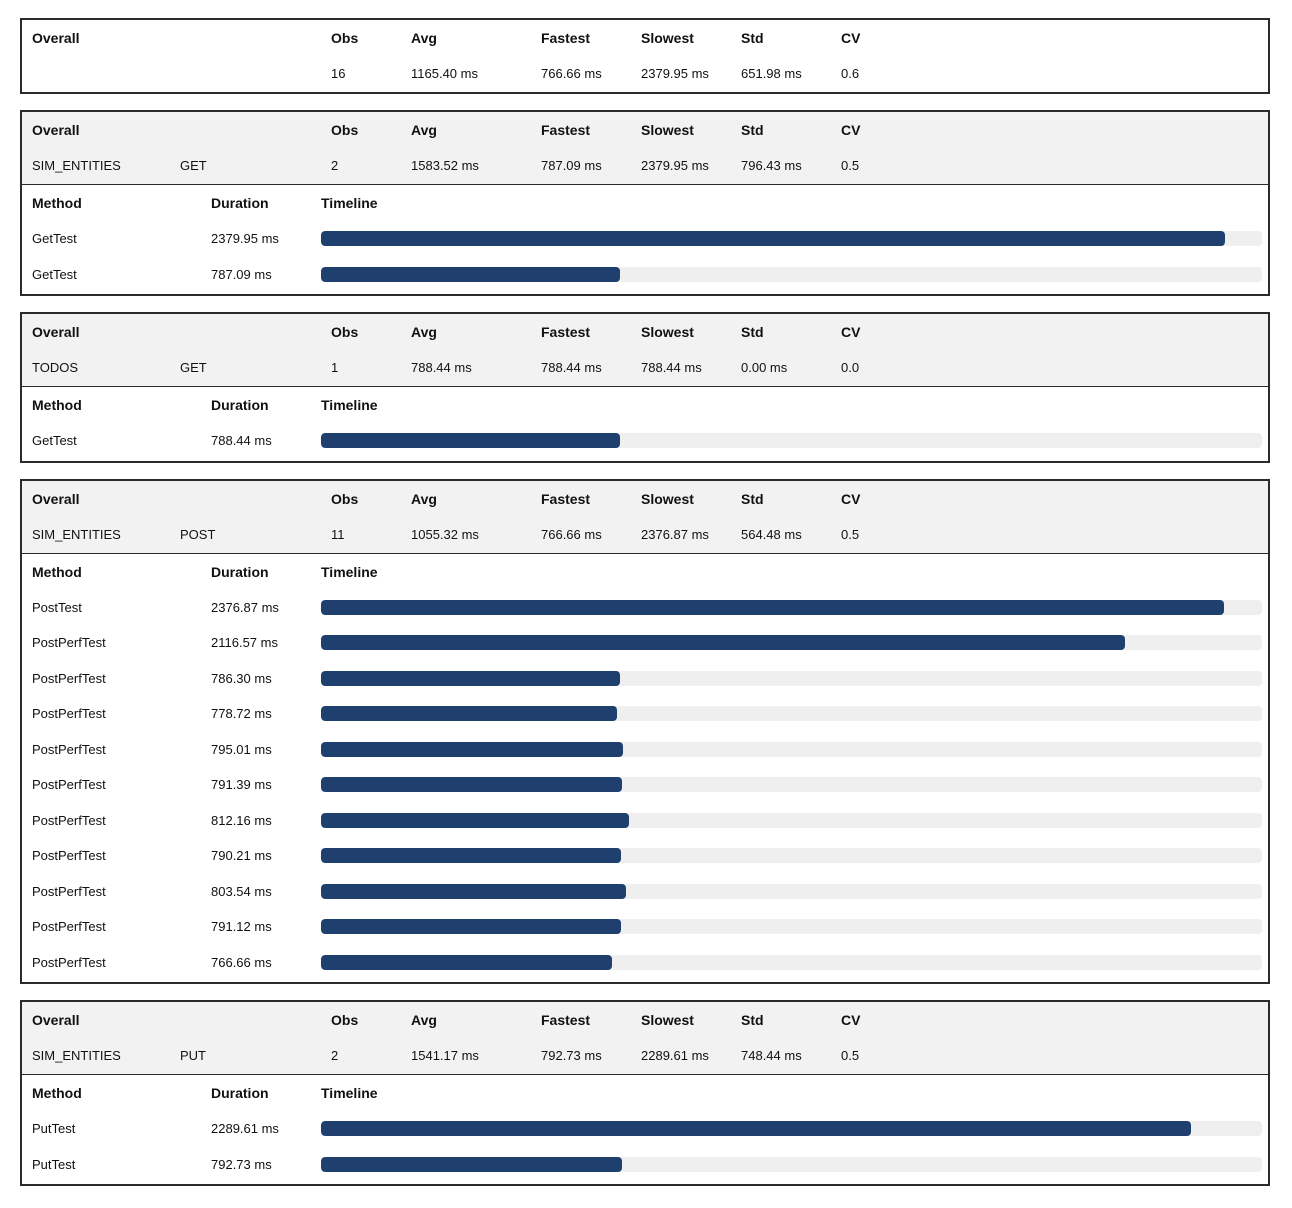 The width and height of the screenshot is (1292, 1208). Describe the element at coordinates (54, 274) in the screenshot. I see `method-name: GetTest` at that location.